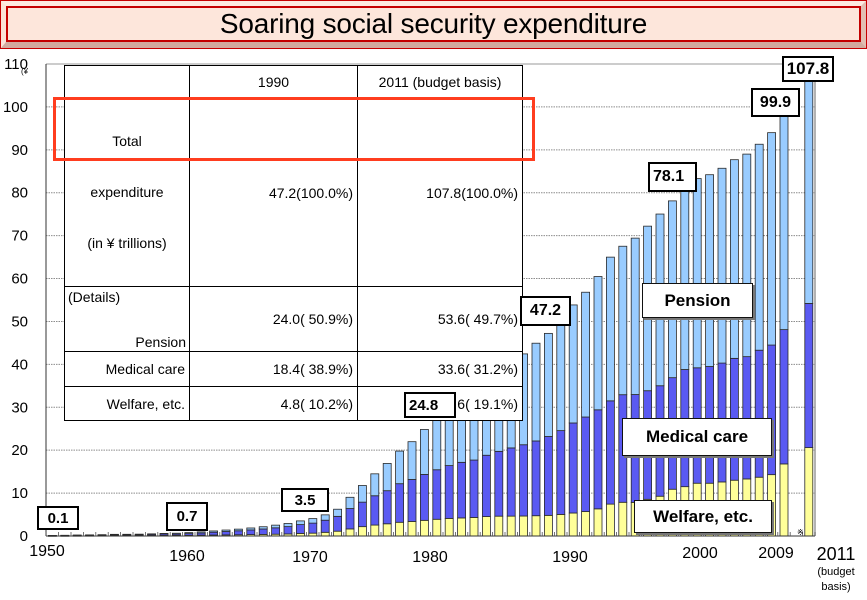  What do you see at coordinates (784, 500) in the screenshot?
I see `bar-2009-welfare-etc` at bounding box center [784, 500].